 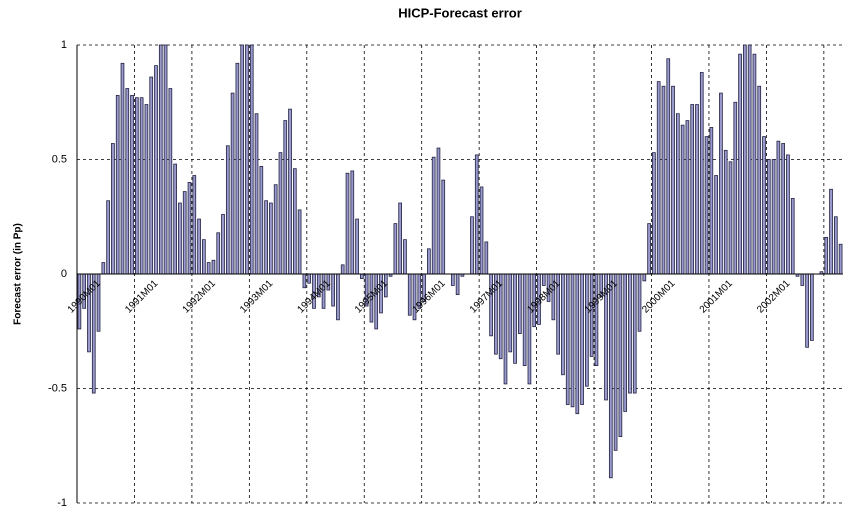 What do you see at coordinates (717, 297) in the screenshot?
I see `x-tick-label: 2001M01` at bounding box center [717, 297].